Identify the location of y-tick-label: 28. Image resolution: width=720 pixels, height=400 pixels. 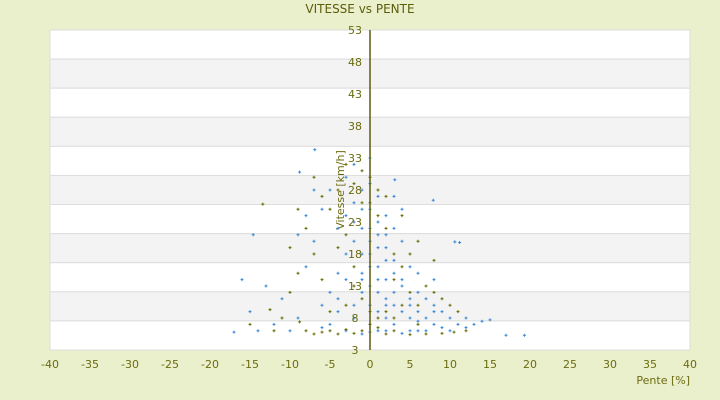
(355, 190).